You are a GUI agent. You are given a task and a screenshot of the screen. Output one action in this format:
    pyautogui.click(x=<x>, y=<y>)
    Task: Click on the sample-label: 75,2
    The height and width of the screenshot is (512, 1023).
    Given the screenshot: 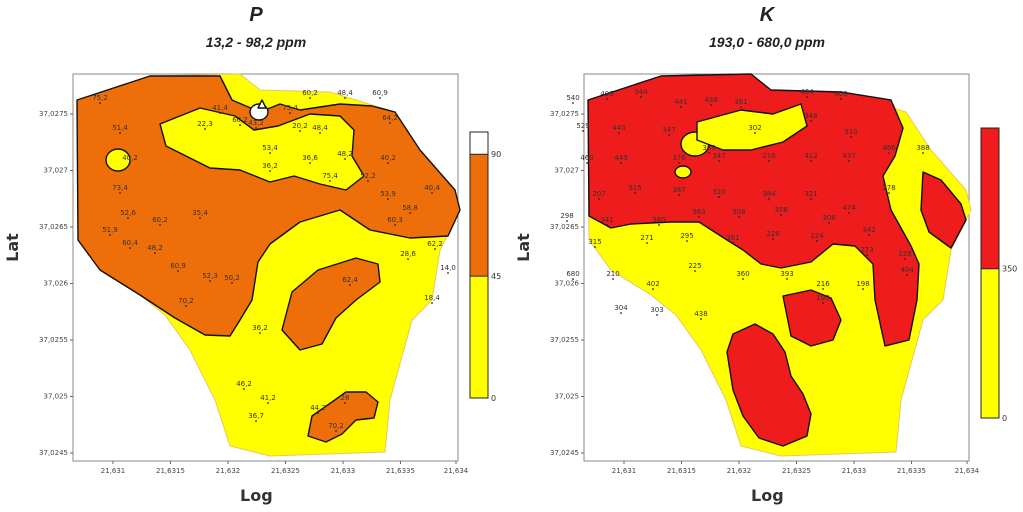 What is the action you would take?
    pyautogui.click(x=100, y=98)
    